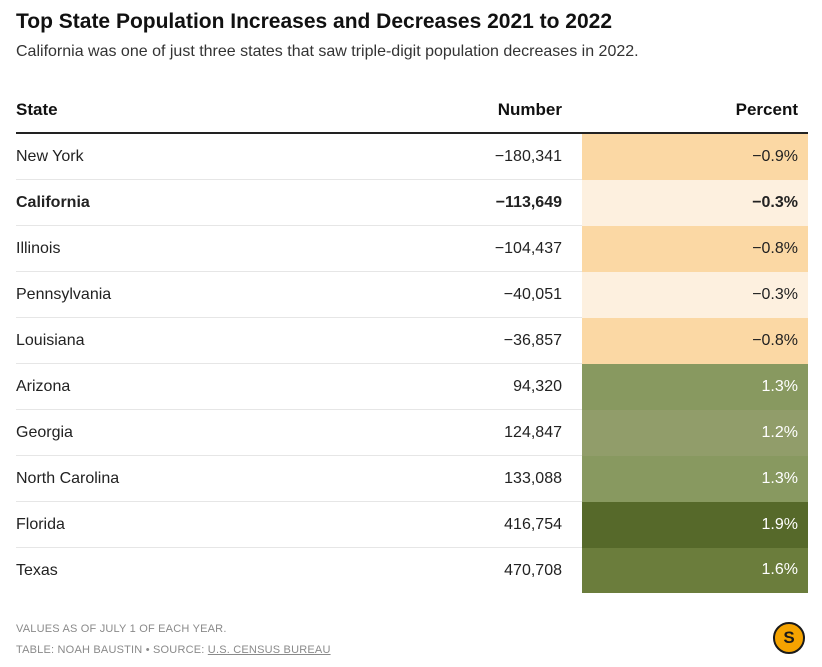 Image resolution: width=822 pixels, height=667 pixels. What do you see at coordinates (695, 110) in the screenshot?
I see `column-header-percent: Percent` at bounding box center [695, 110].